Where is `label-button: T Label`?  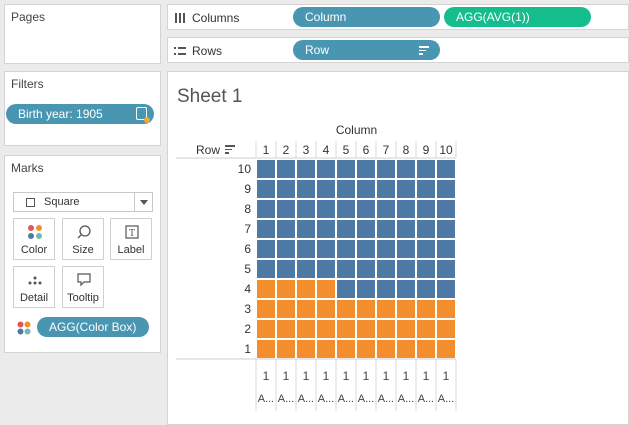 label-button: T Label is located at coordinates (131, 239).